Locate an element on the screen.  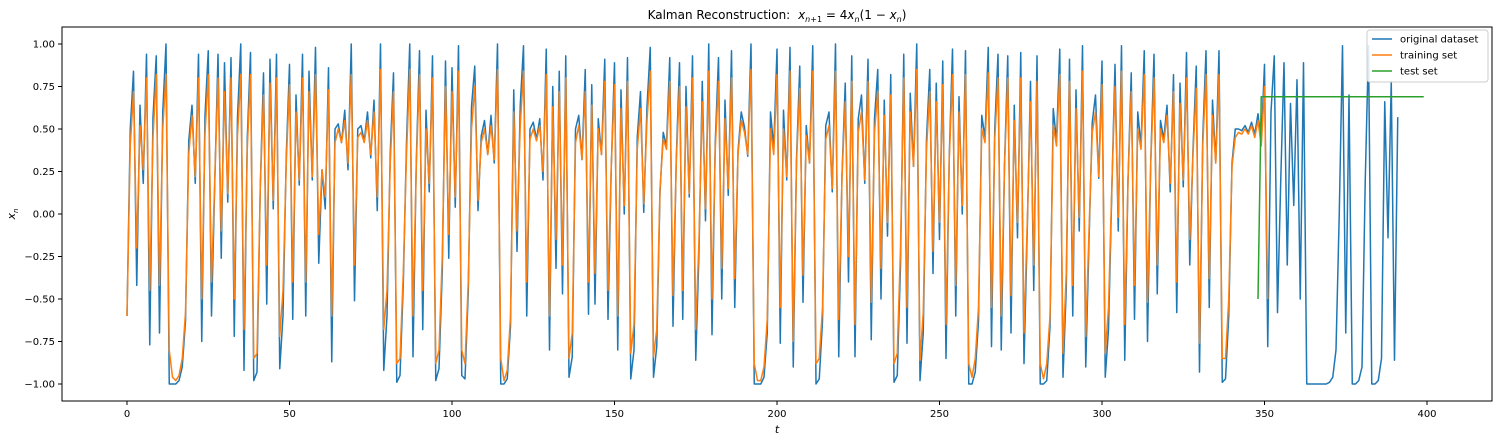
x-tick-label: 400 is located at coordinates (1426, 414).